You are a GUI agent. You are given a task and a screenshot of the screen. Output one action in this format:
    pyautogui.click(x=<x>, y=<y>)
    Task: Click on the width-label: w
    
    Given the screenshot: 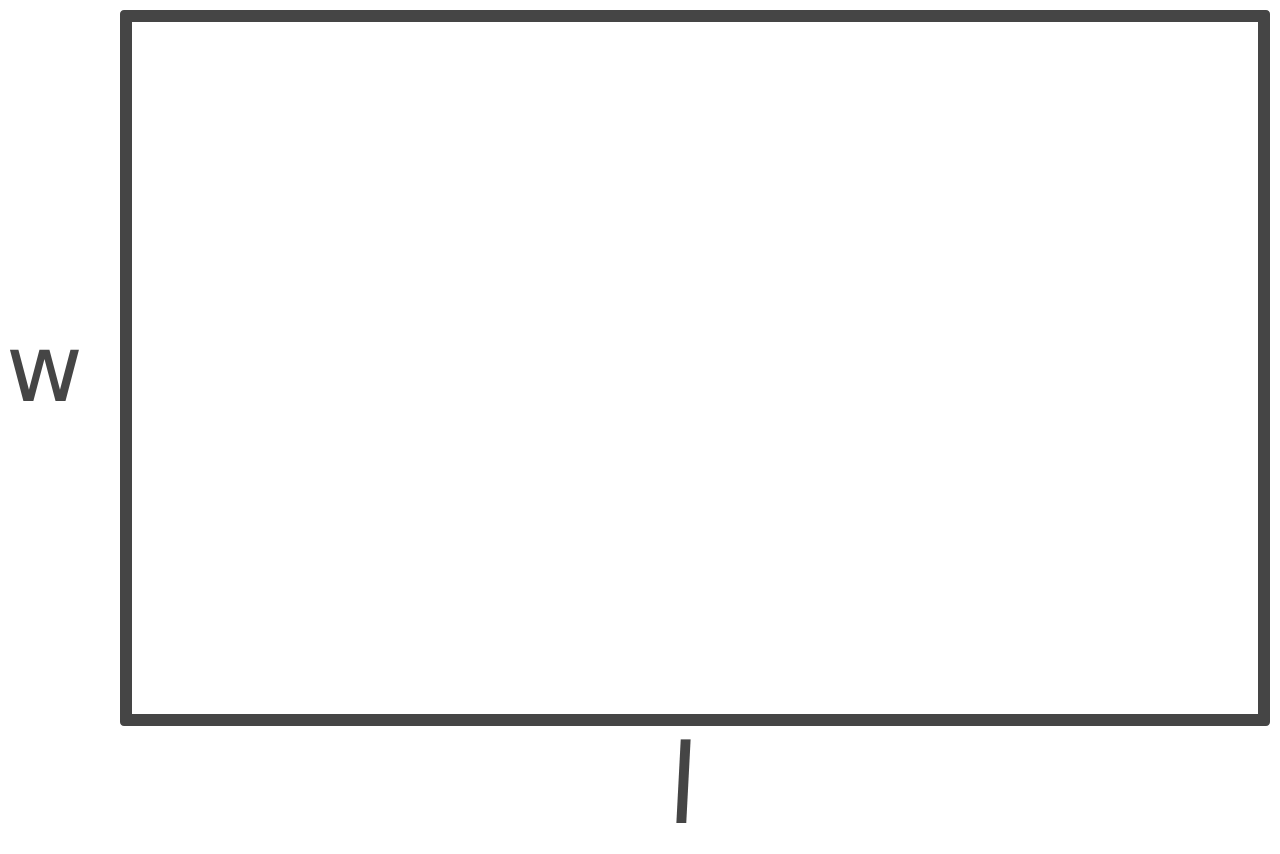 What is the action you would take?
    pyautogui.click(x=44, y=369)
    